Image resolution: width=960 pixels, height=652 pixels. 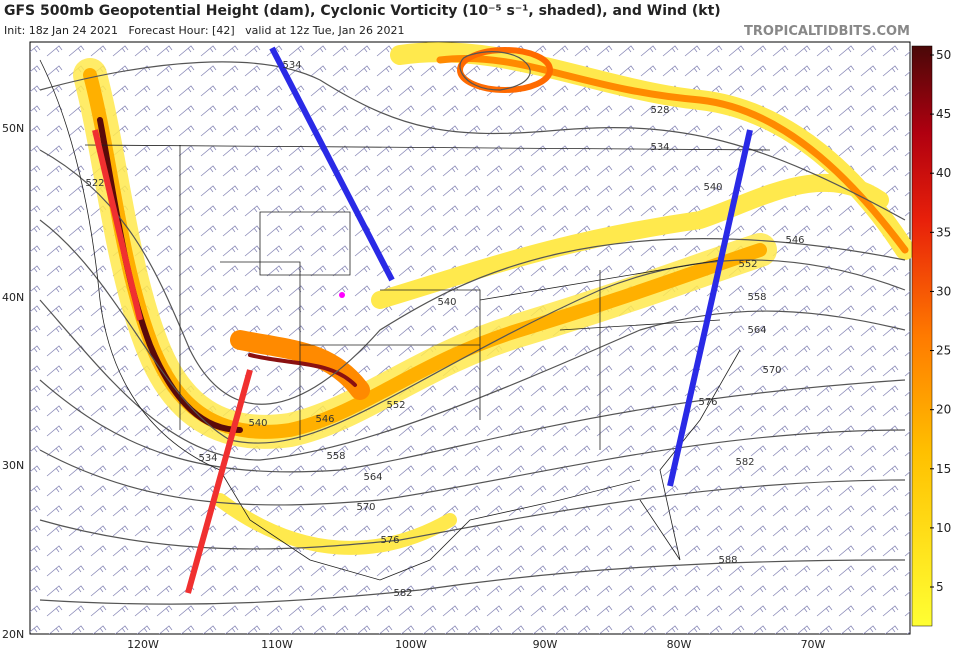 I want to click on colorbar-label: 45, so click(x=943, y=114).